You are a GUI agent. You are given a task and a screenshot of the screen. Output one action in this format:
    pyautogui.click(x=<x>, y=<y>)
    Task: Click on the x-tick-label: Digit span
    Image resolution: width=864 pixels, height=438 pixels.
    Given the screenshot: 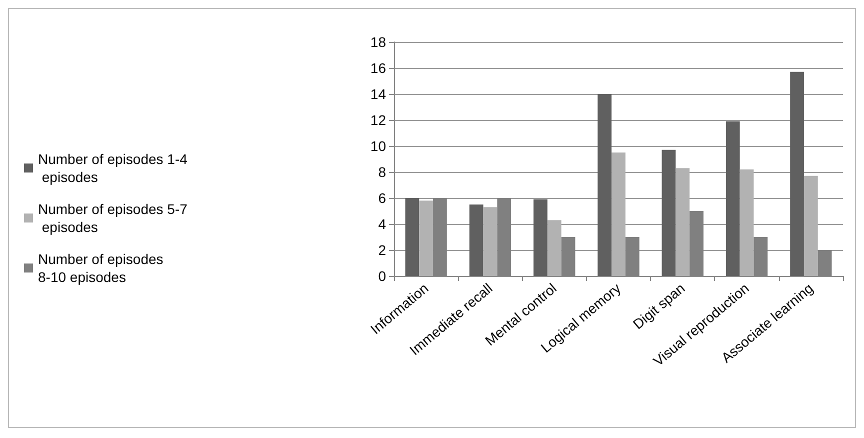 What is the action you would take?
    pyautogui.click(x=659, y=306)
    